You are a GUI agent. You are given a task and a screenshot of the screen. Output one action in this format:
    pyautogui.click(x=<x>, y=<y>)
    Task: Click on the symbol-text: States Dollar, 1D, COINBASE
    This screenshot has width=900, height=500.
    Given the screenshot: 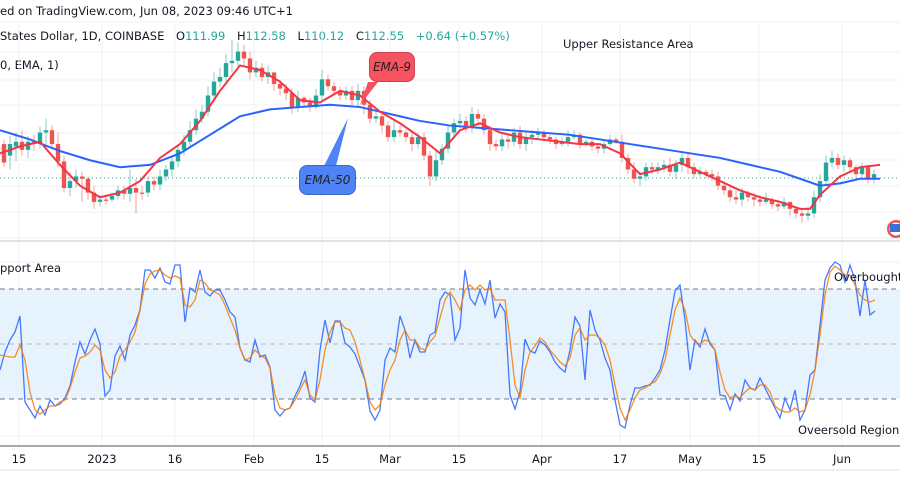 What is the action you would take?
    pyautogui.click(x=82, y=36)
    